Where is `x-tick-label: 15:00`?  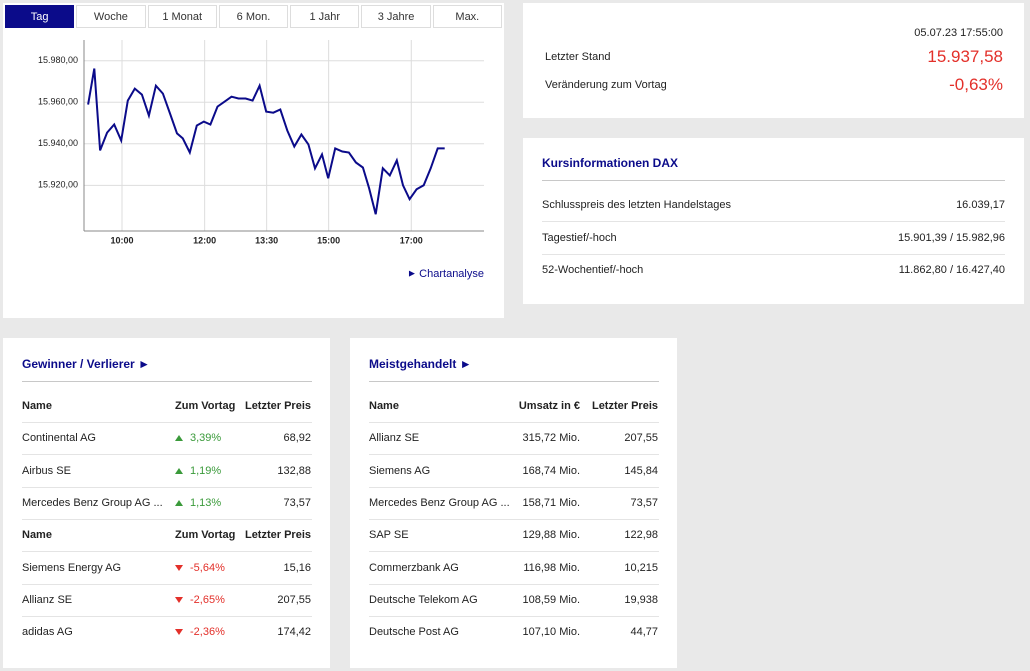 x-tick-label: 15:00 is located at coordinates (328, 240).